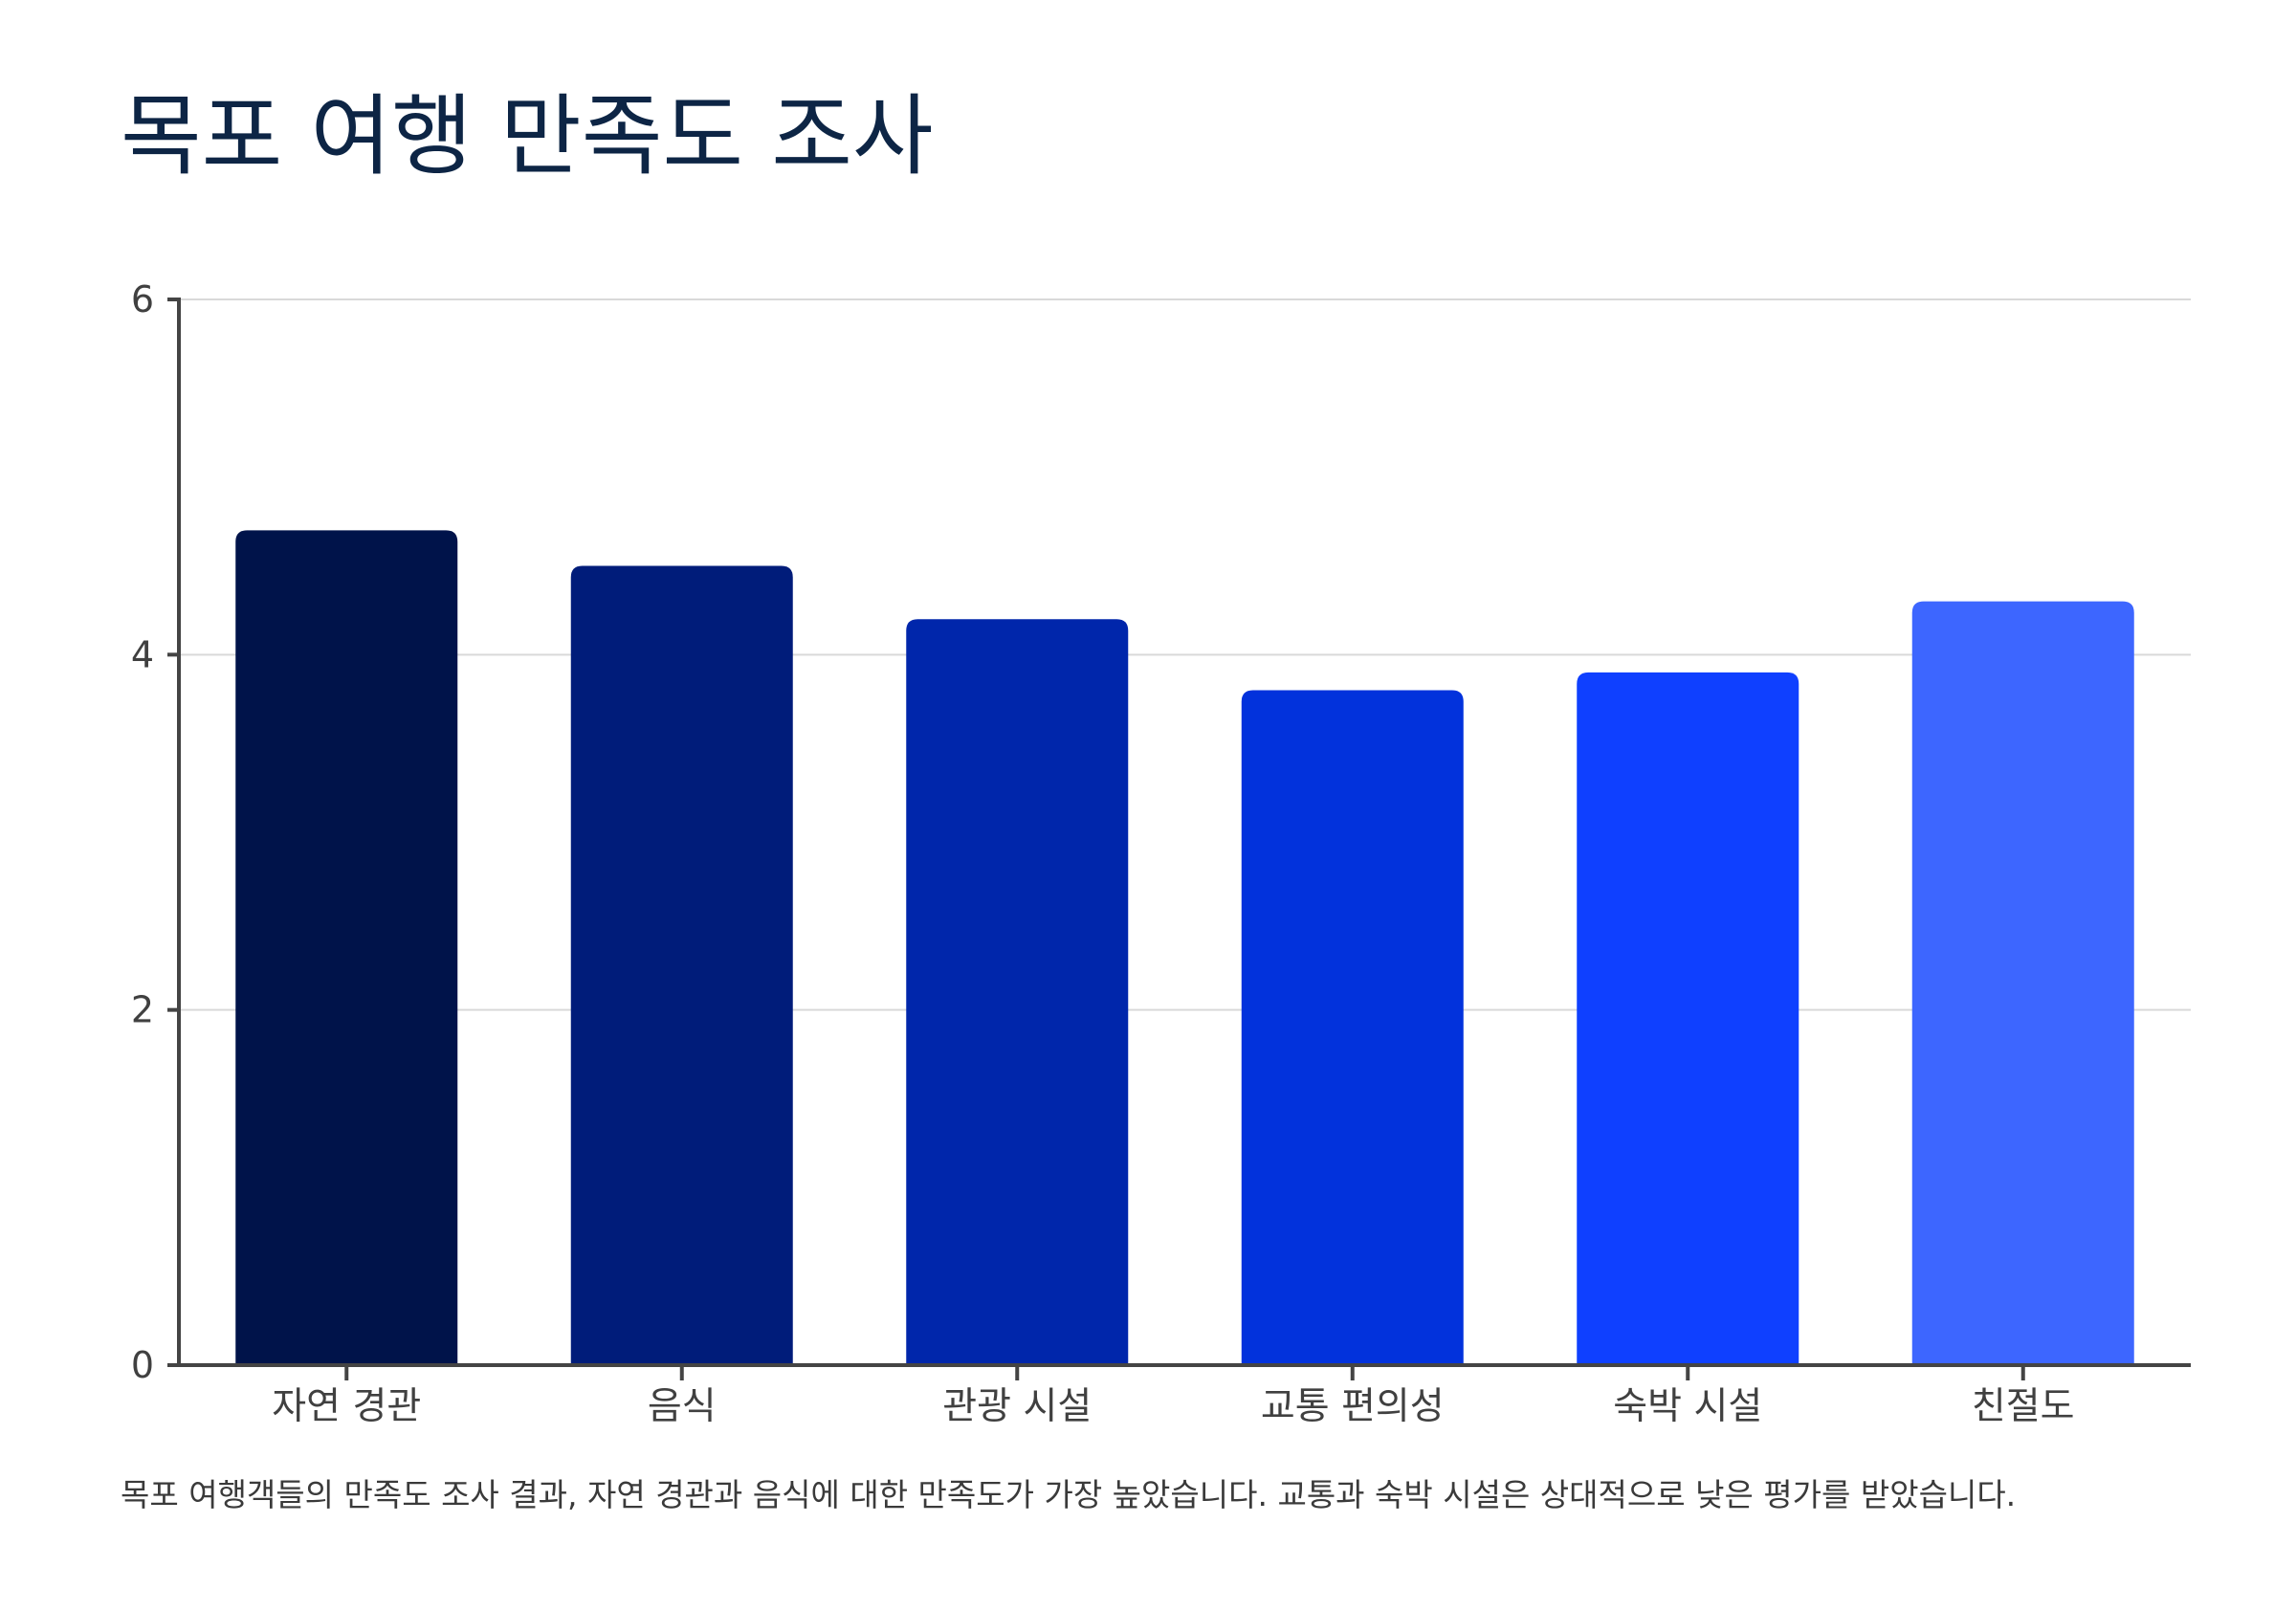 The height and width of the screenshot is (1611, 2296). What do you see at coordinates (1688, 1406) in the screenshot?
I see `x-tick-label: 숙박 시설` at bounding box center [1688, 1406].